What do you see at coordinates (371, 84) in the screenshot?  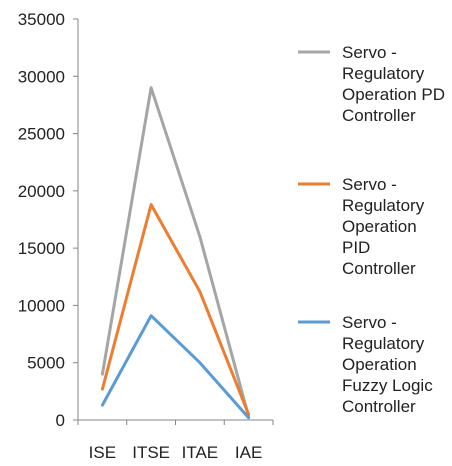 I see `legend-item: Servo - Regulatory Operation PD Controller` at bounding box center [371, 84].